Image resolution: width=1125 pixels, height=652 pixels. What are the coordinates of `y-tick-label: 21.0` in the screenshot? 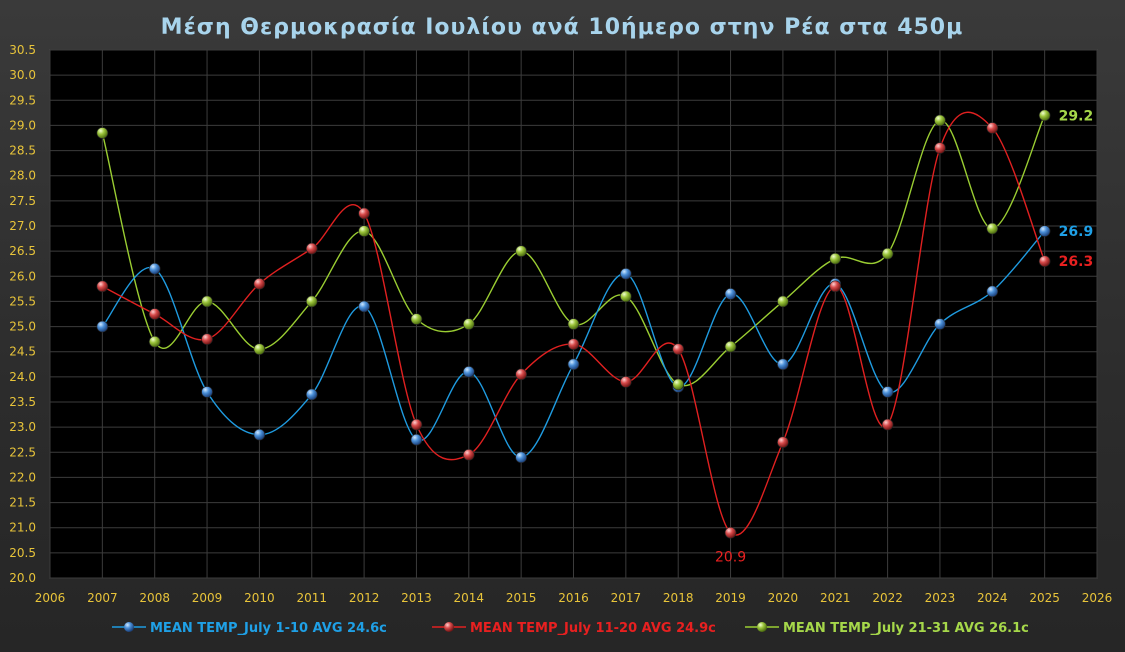 It's located at (22, 528).